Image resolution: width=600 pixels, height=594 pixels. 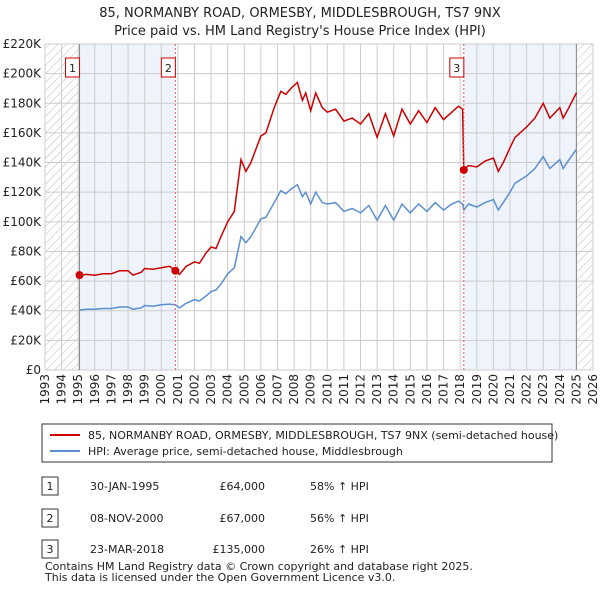 What do you see at coordinates (444, 389) in the screenshot?
I see `x-tick-label: 2017` at bounding box center [444, 389].